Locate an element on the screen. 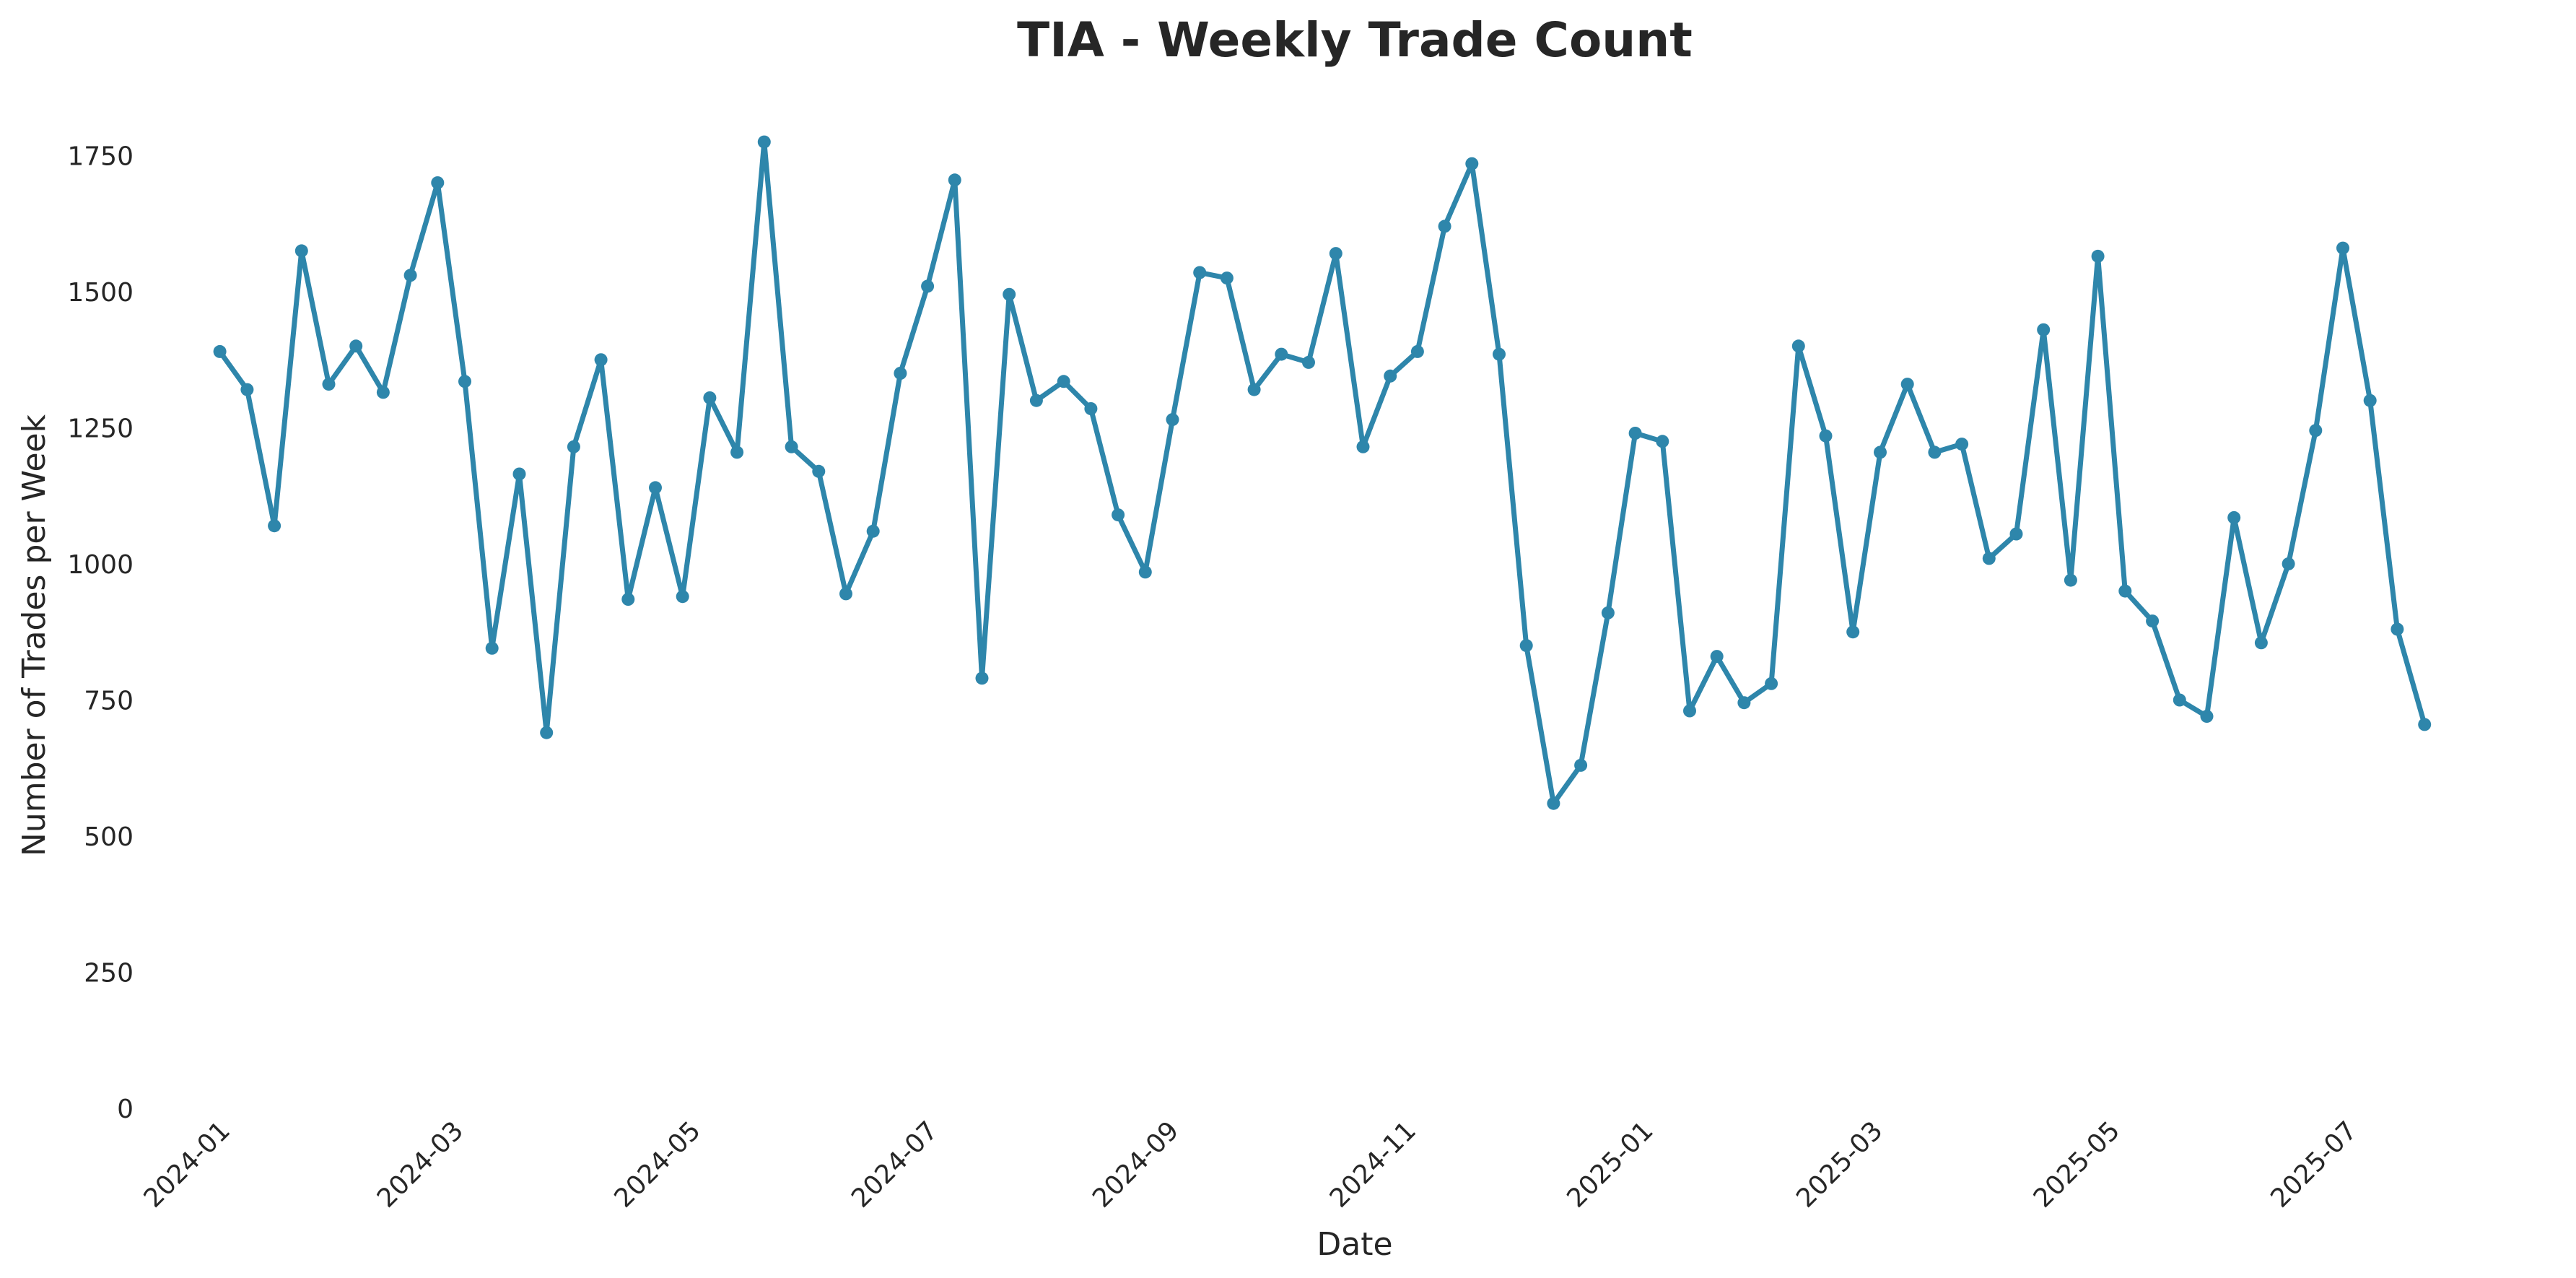 The height and width of the screenshot is (1278, 2576). y-tick-label: 750 is located at coordinates (109, 701).